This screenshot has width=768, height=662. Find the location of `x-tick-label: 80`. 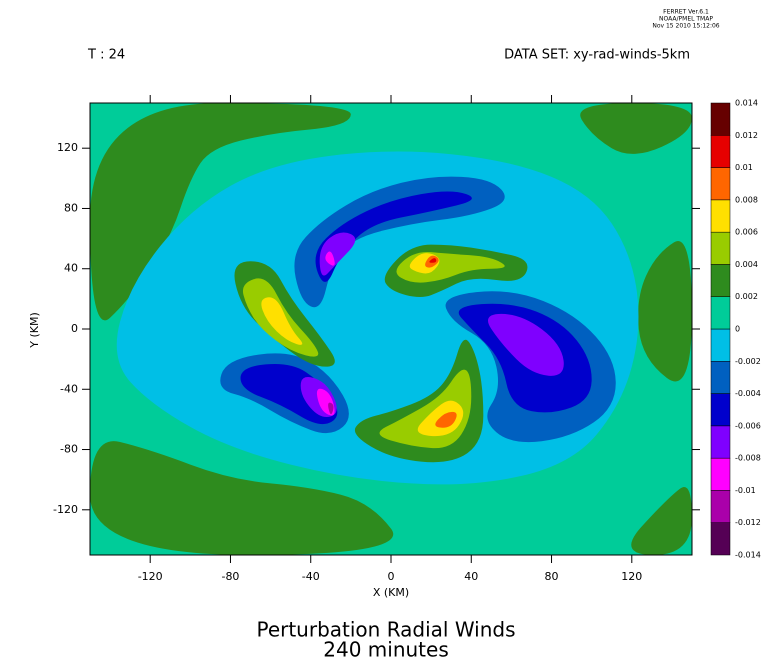

x-tick-label: 80 is located at coordinates (552, 576).